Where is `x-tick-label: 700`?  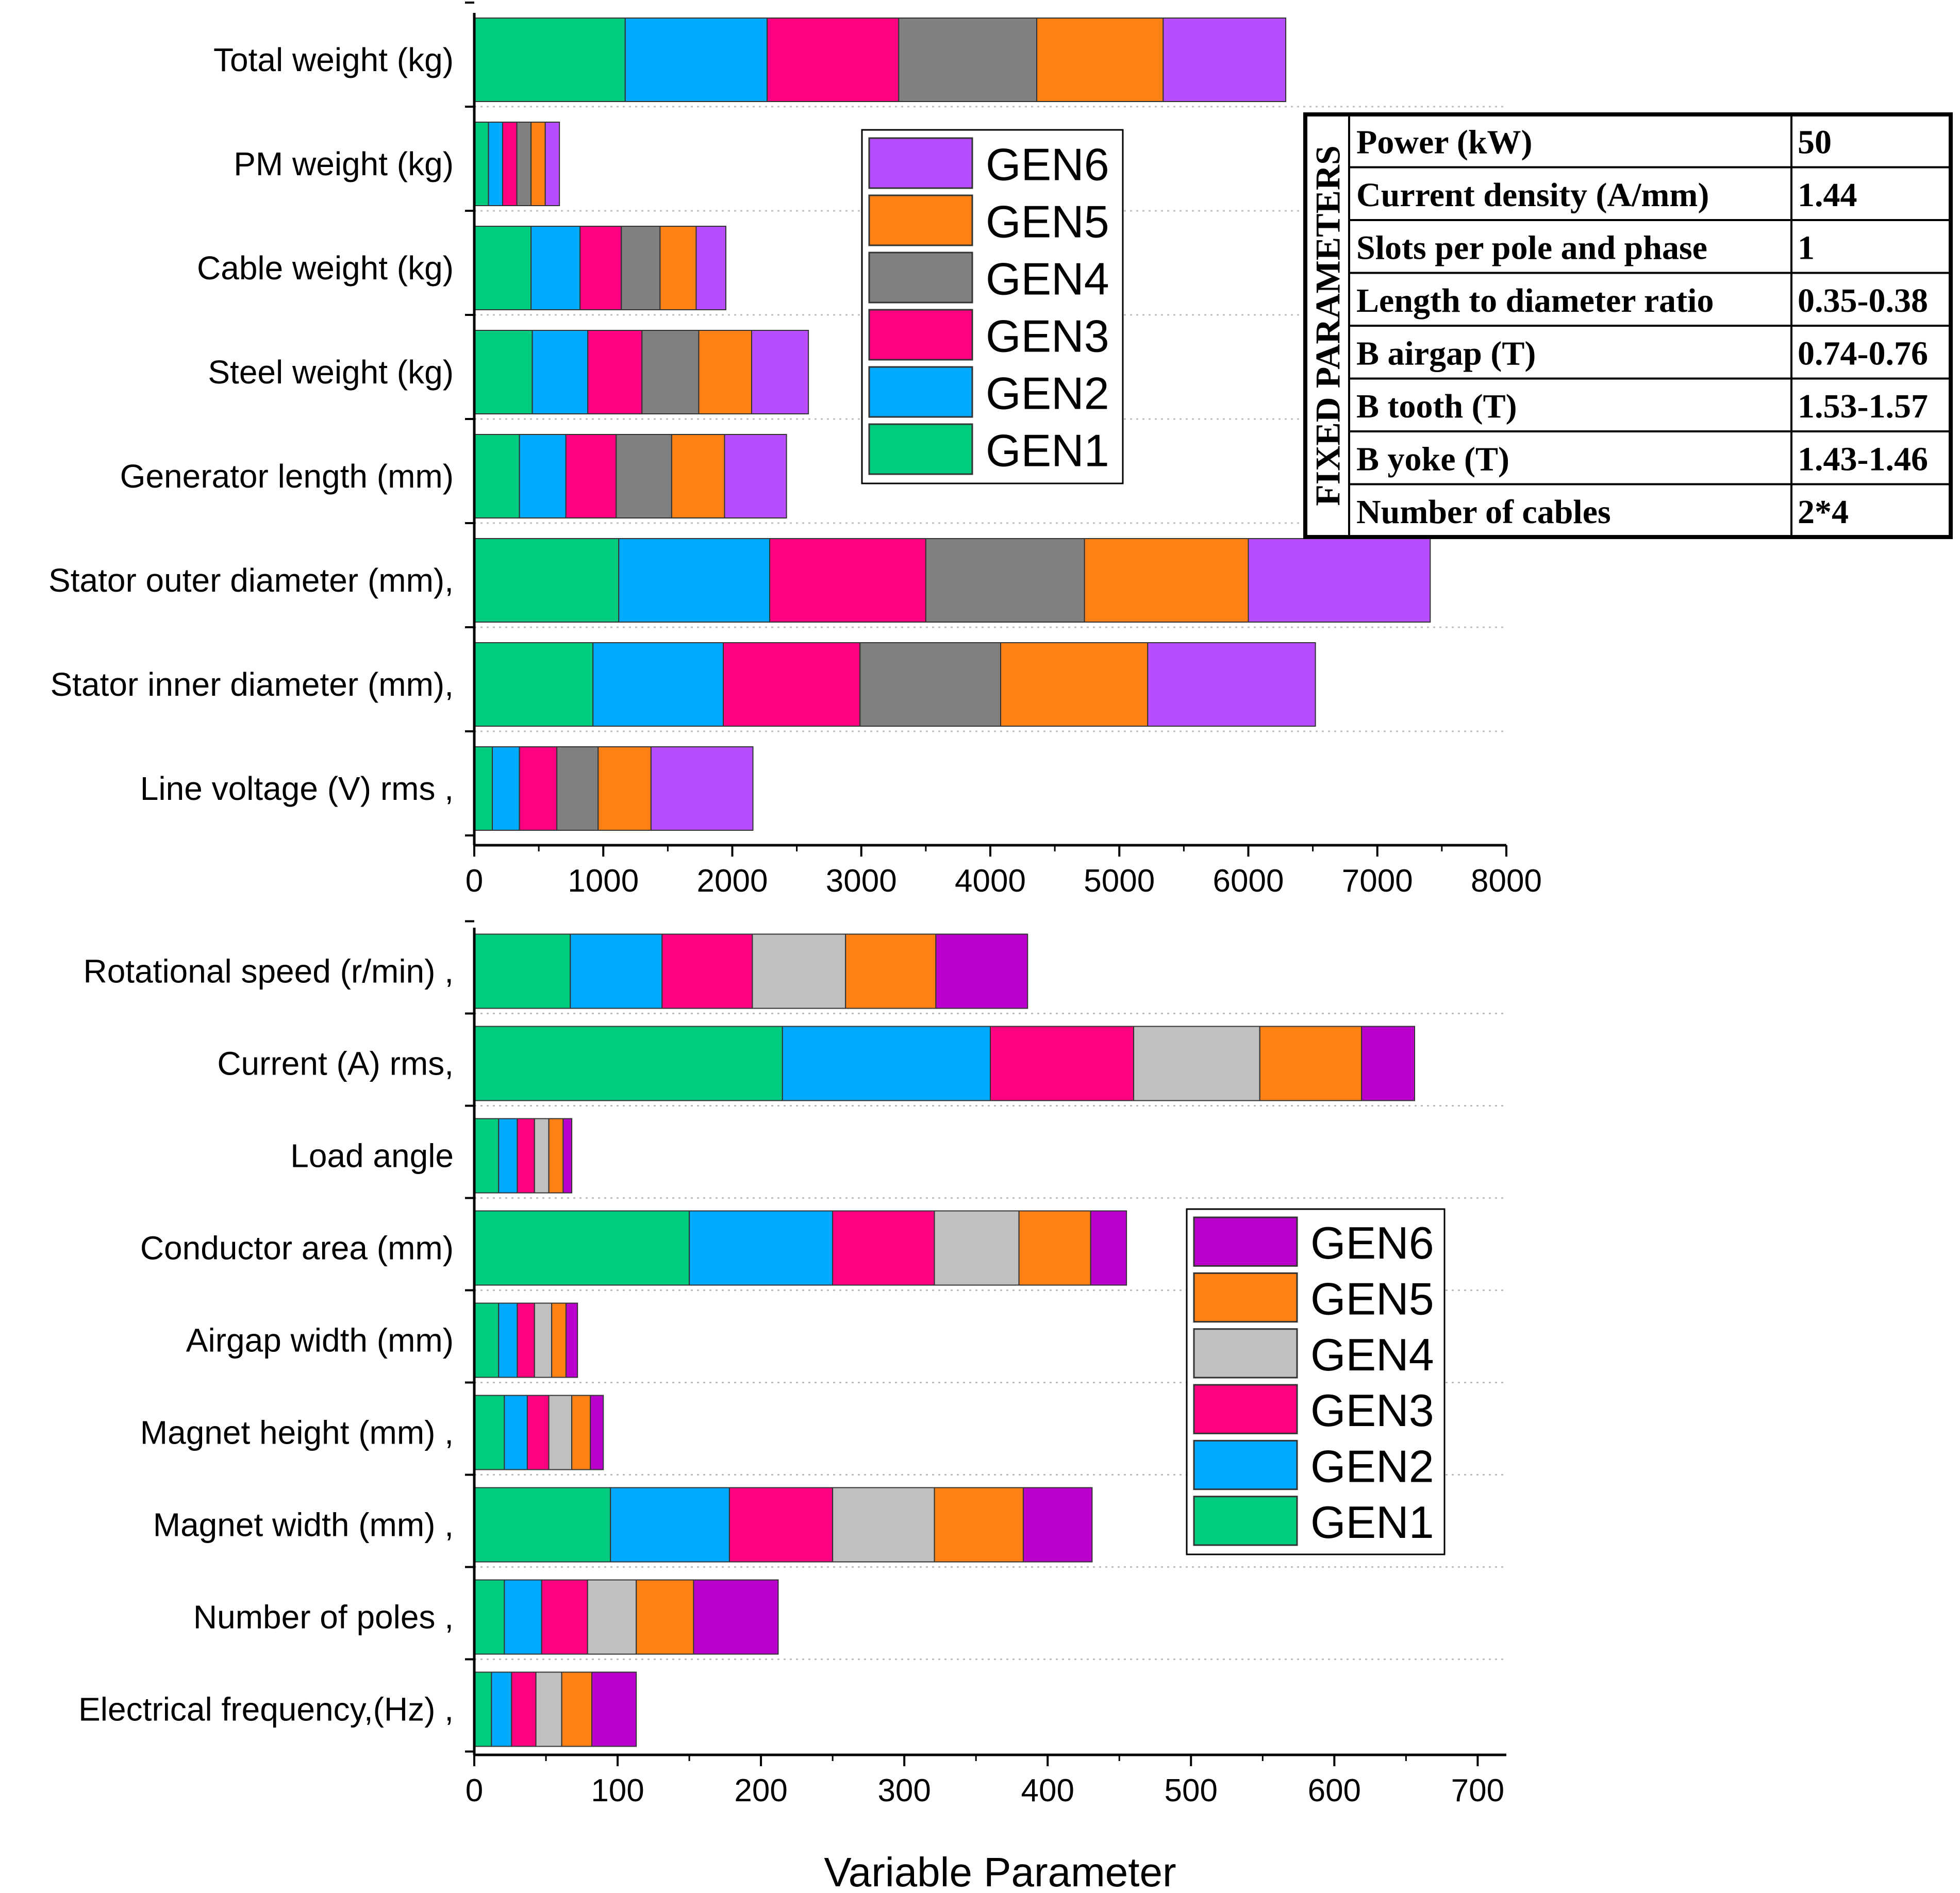 x-tick-label: 700 is located at coordinates (1477, 1790).